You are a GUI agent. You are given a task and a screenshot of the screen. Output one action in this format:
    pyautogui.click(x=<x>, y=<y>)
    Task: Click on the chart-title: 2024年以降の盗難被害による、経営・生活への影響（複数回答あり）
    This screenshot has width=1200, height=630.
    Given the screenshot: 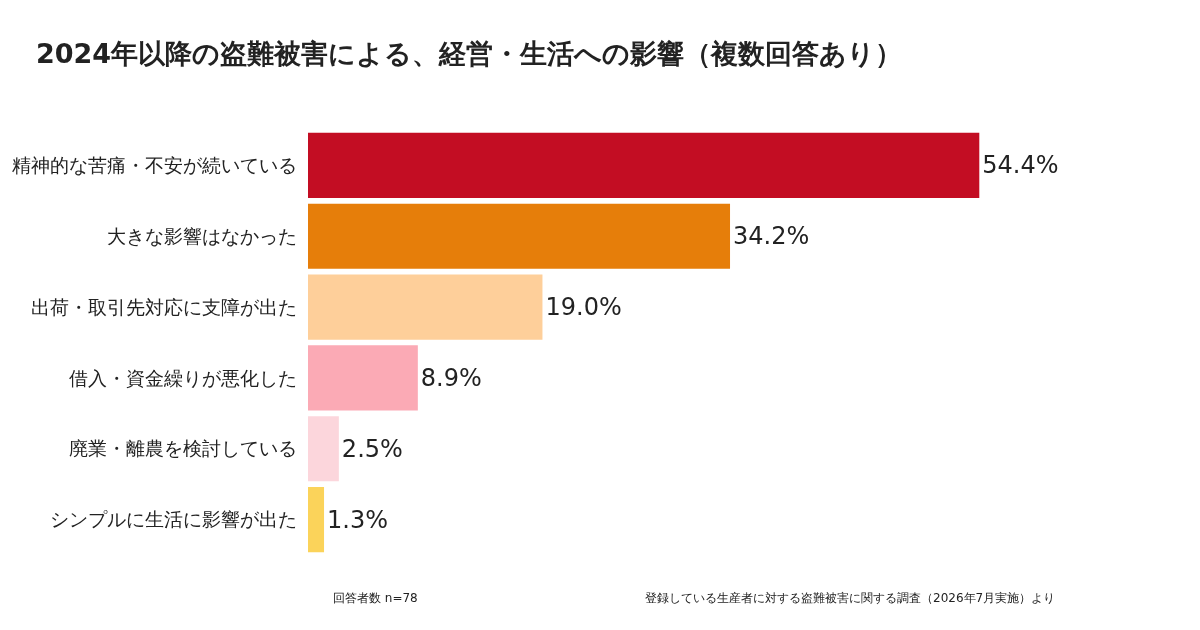 What is the action you would take?
    pyautogui.click(x=469, y=53)
    